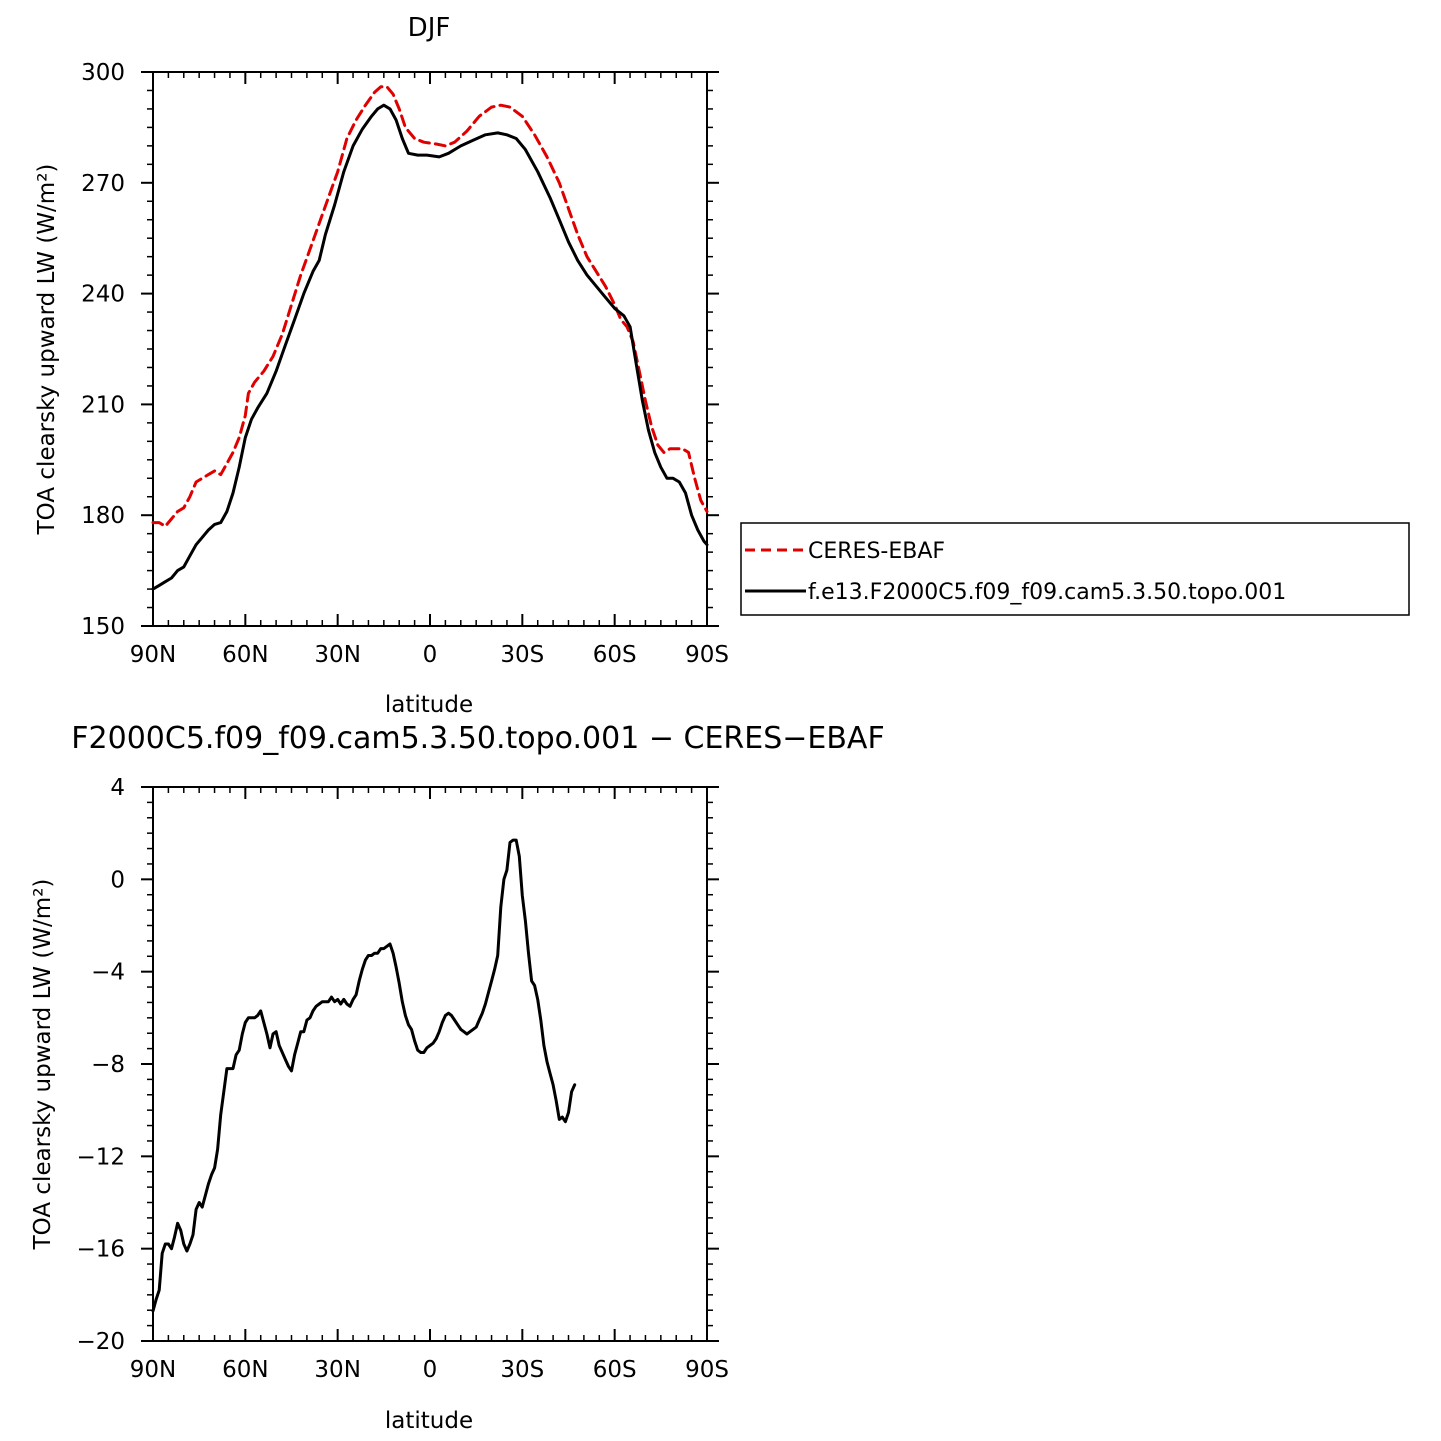 Image resolution: width=1441 pixels, height=1441 pixels. Describe the element at coordinates (100, 1342) in the screenshot. I see `bottom-y-tick-label: −20` at that location.